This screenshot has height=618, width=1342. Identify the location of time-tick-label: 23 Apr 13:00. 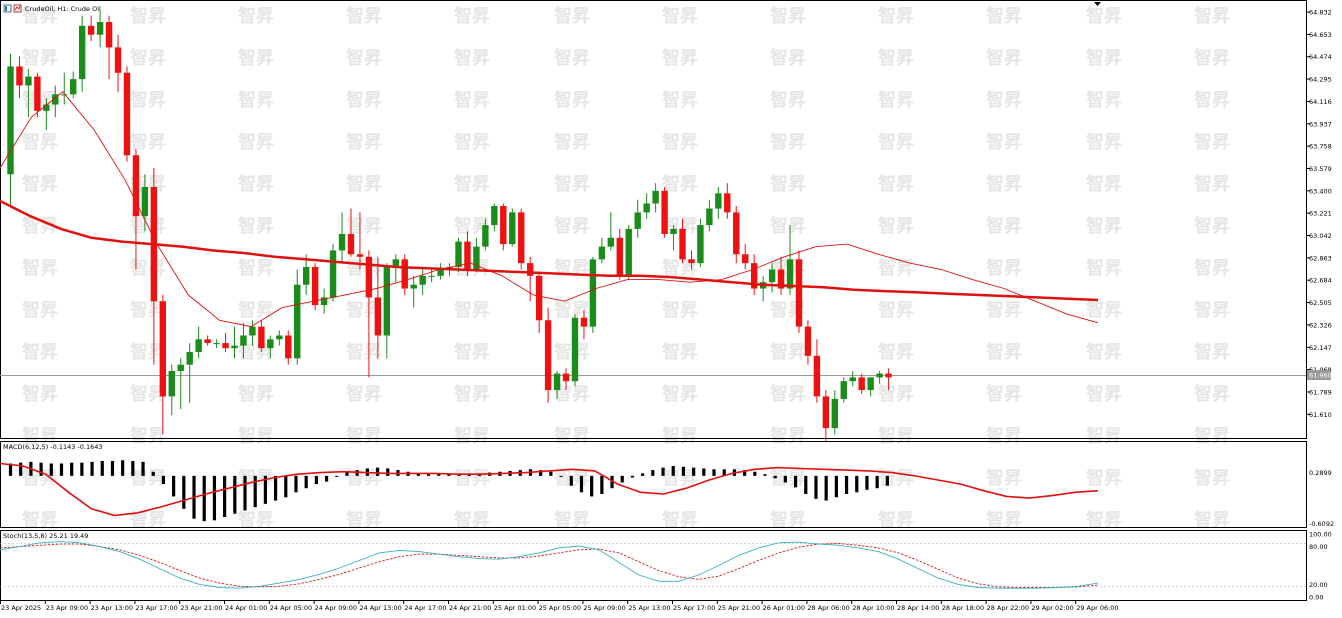
(112, 608).